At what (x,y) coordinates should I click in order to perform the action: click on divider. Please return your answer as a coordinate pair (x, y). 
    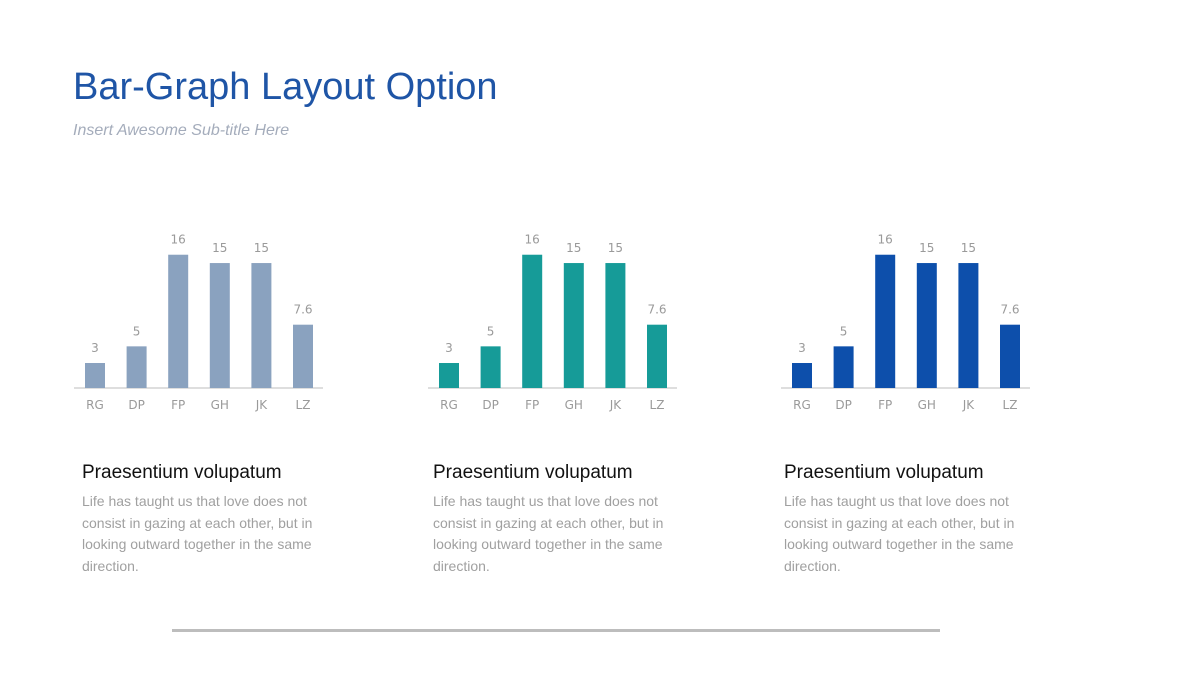
    Looking at the image, I should click on (556, 630).